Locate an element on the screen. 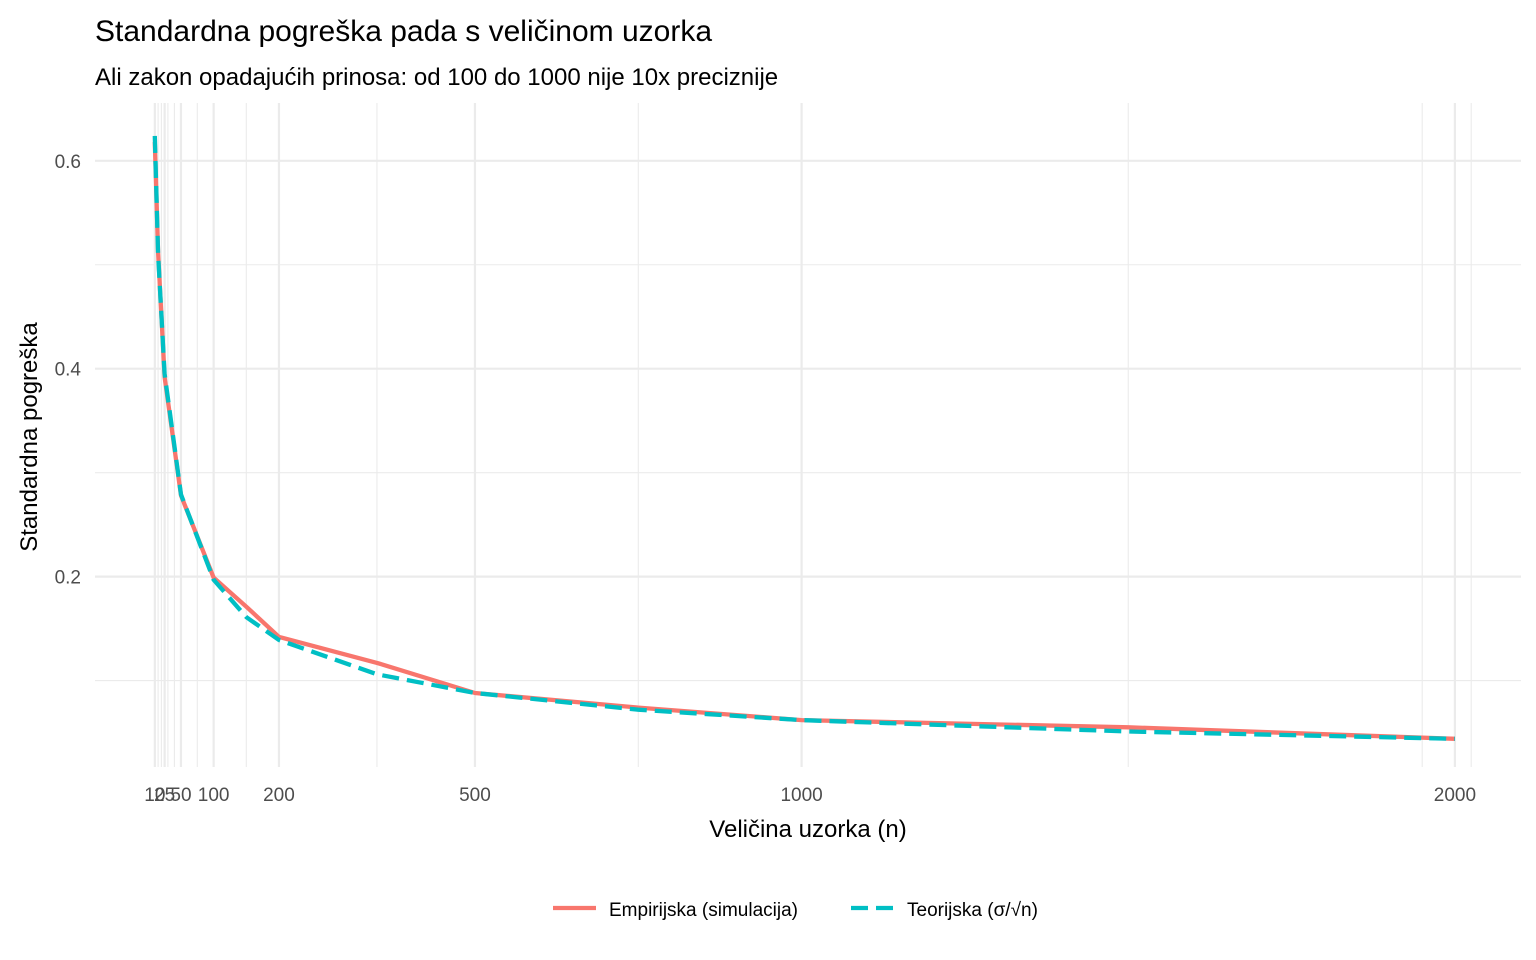 This screenshot has height=960, width=1536. x-tick-label: 200 is located at coordinates (279, 795).